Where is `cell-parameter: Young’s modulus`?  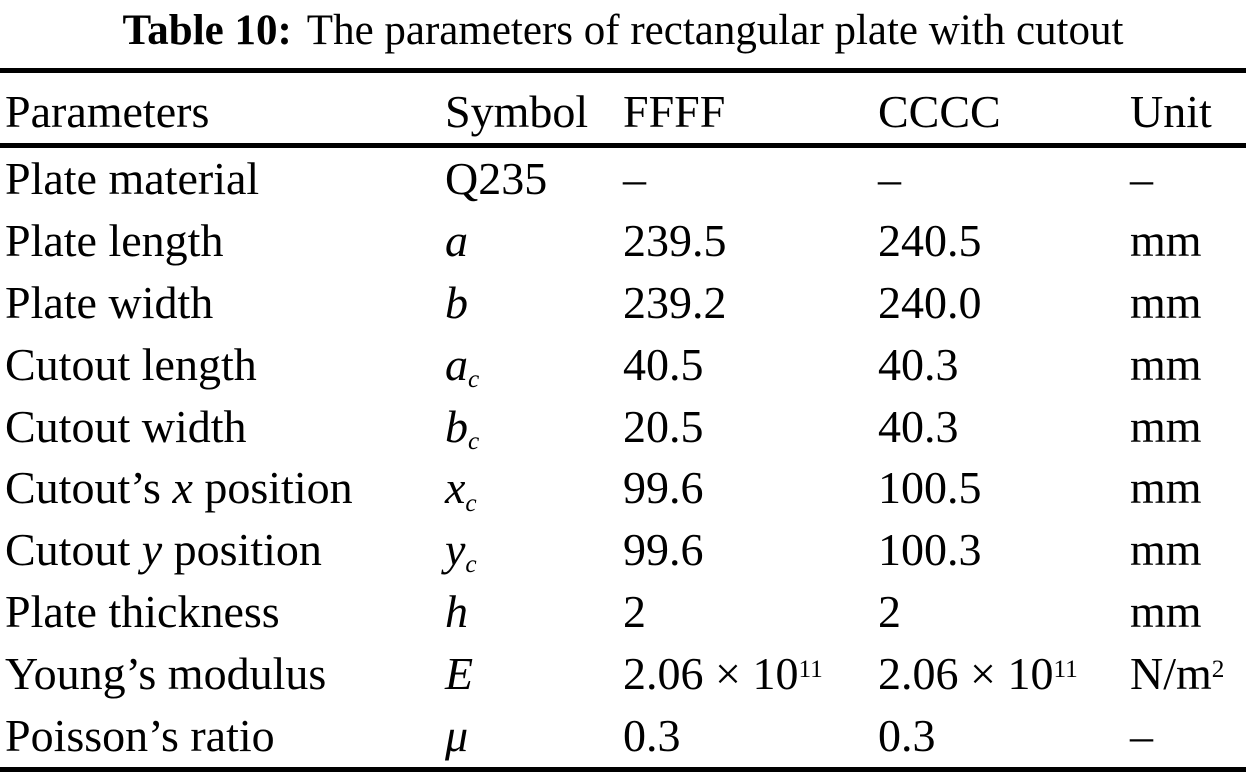
cell-parameter: Young’s modulus is located at coordinates (225, 674).